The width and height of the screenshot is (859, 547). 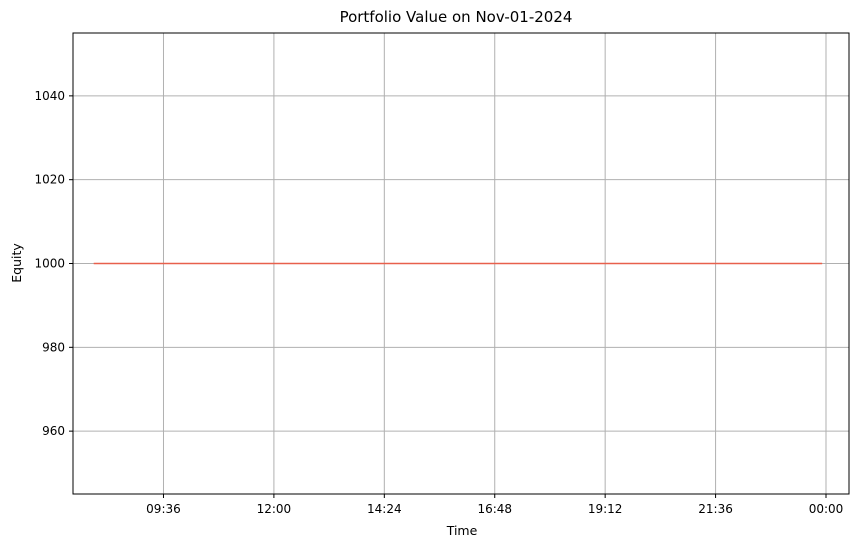 I want to click on x-tick-label: 09:36, so click(x=163, y=509).